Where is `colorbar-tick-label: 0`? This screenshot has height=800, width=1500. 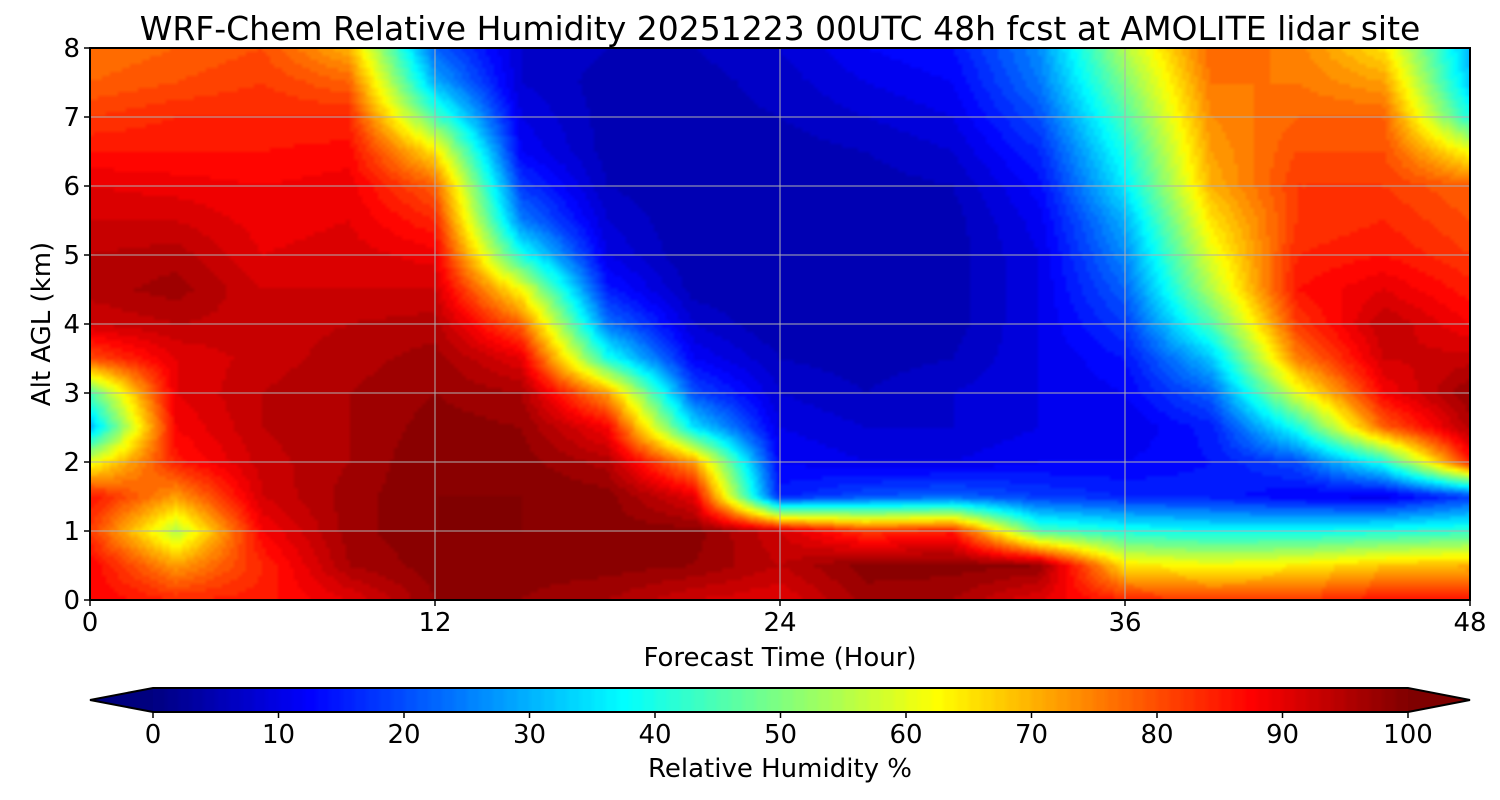
colorbar-tick-label: 0 is located at coordinates (153, 735).